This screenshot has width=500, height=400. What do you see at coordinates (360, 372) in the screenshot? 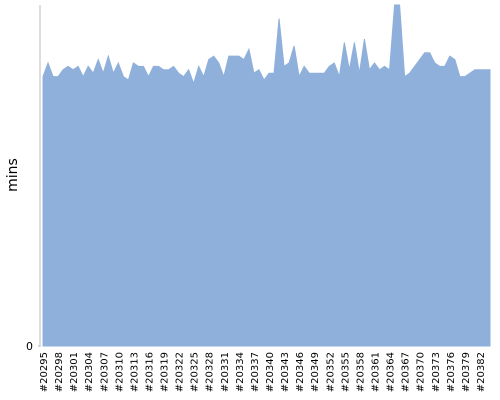
I see `x-tick-label: #20358` at bounding box center [360, 372].